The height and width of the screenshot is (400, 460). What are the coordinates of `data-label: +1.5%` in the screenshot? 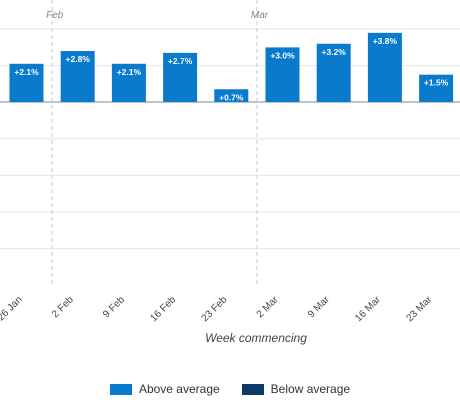 It's located at (436, 83).